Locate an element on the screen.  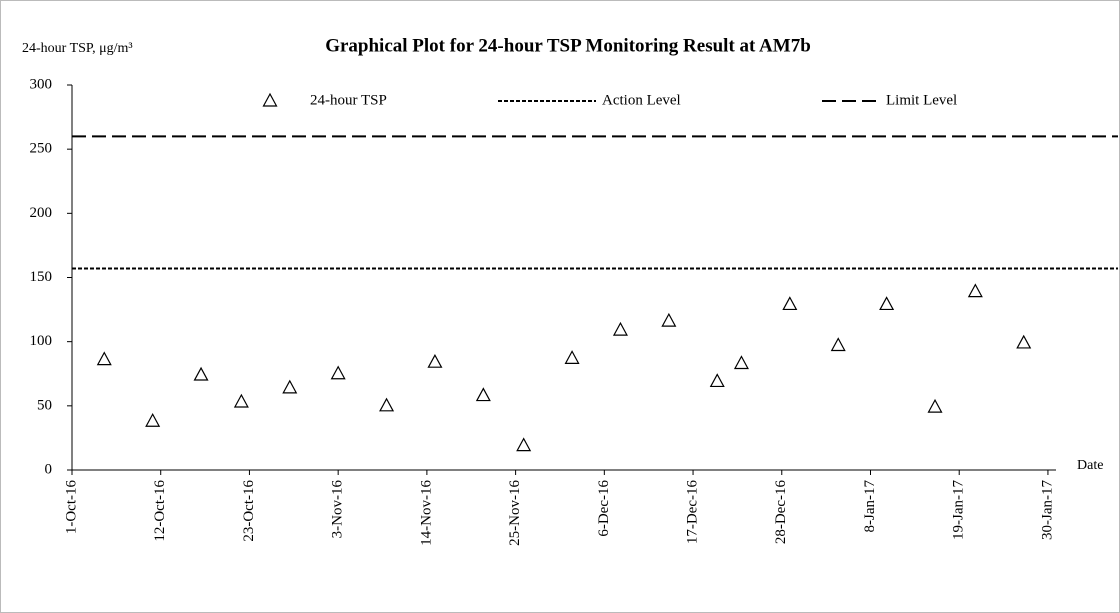
x-tick-label: 28-Dec-16 is located at coordinates (781, 512).